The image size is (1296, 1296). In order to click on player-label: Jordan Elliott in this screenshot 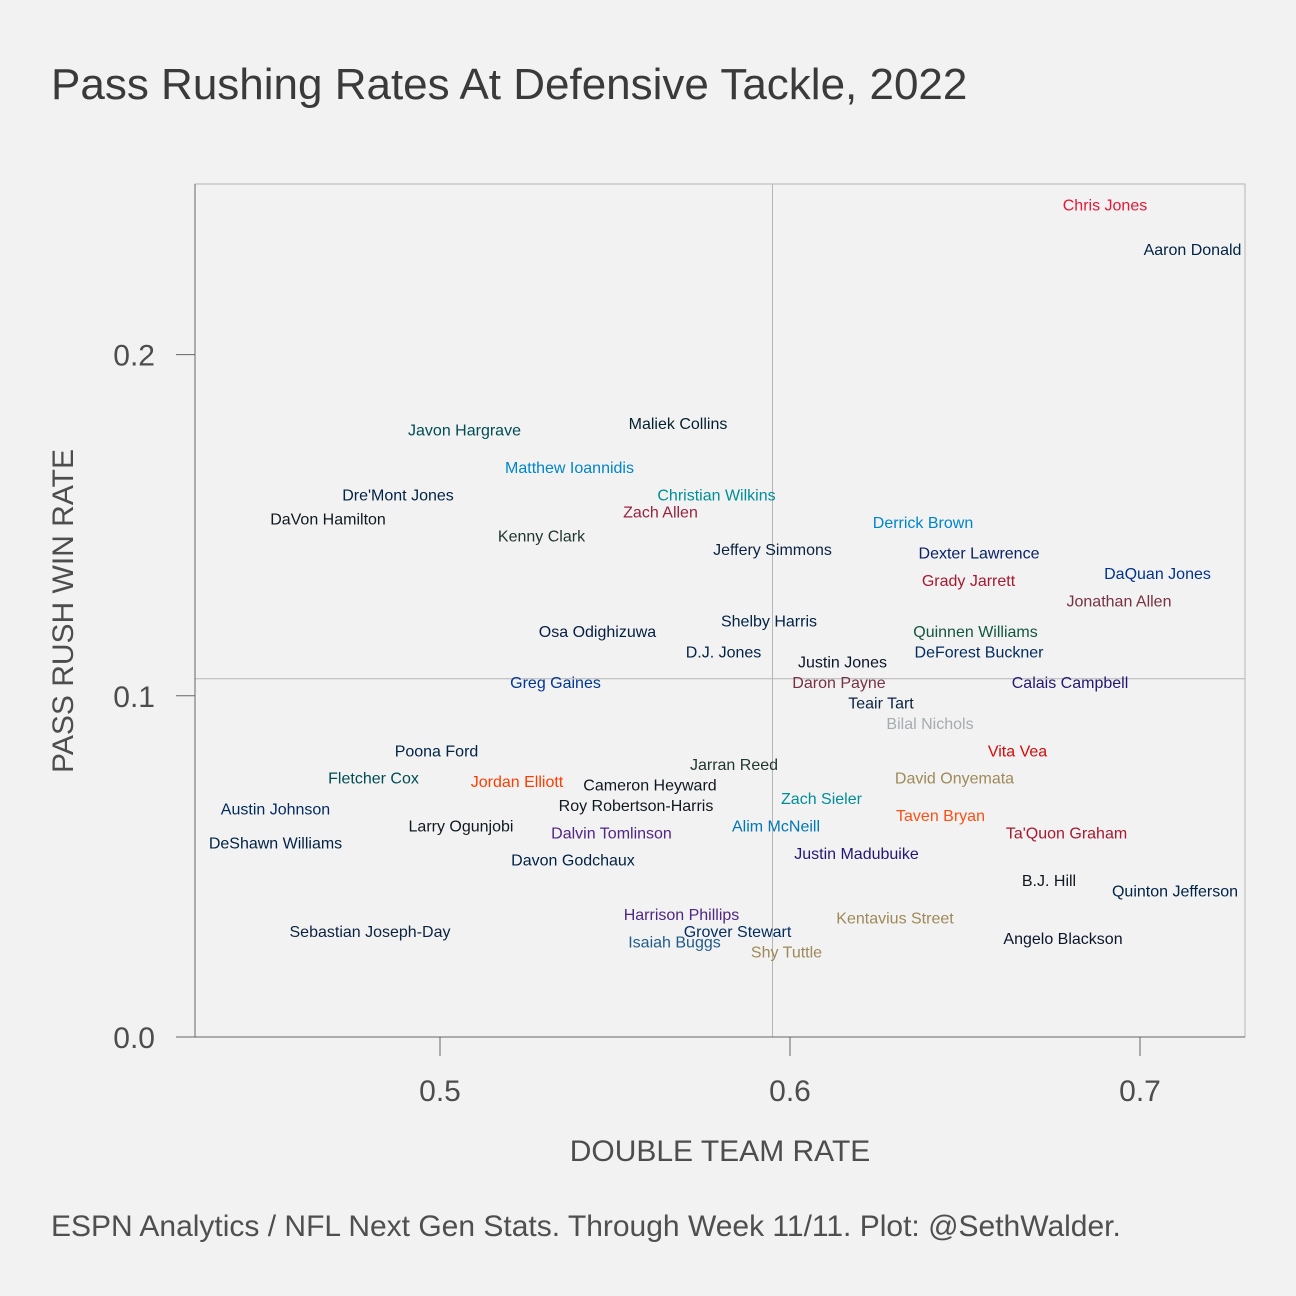, I will do `click(517, 782)`.